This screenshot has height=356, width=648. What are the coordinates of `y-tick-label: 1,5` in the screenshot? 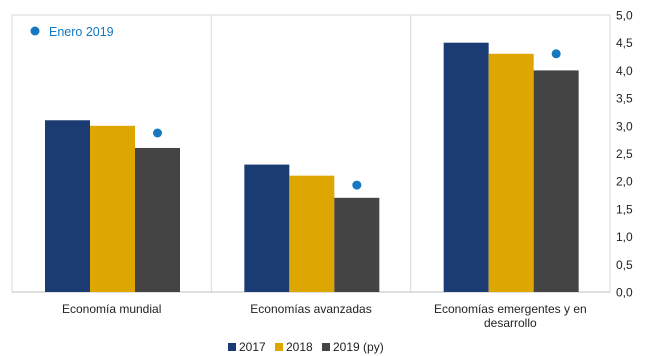 It's located at (624, 209).